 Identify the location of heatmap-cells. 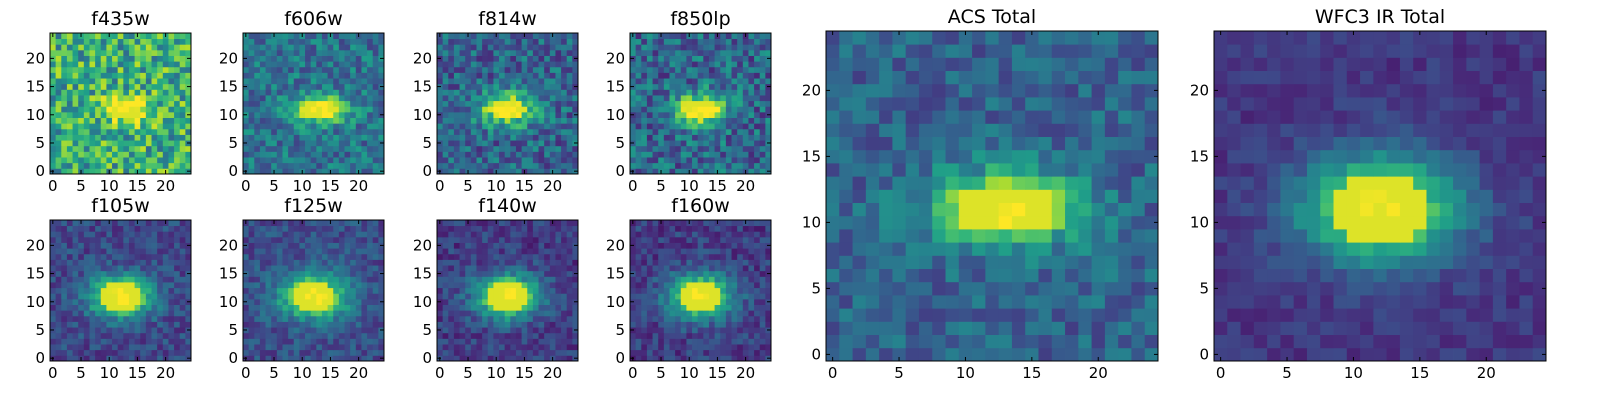
(508, 104).